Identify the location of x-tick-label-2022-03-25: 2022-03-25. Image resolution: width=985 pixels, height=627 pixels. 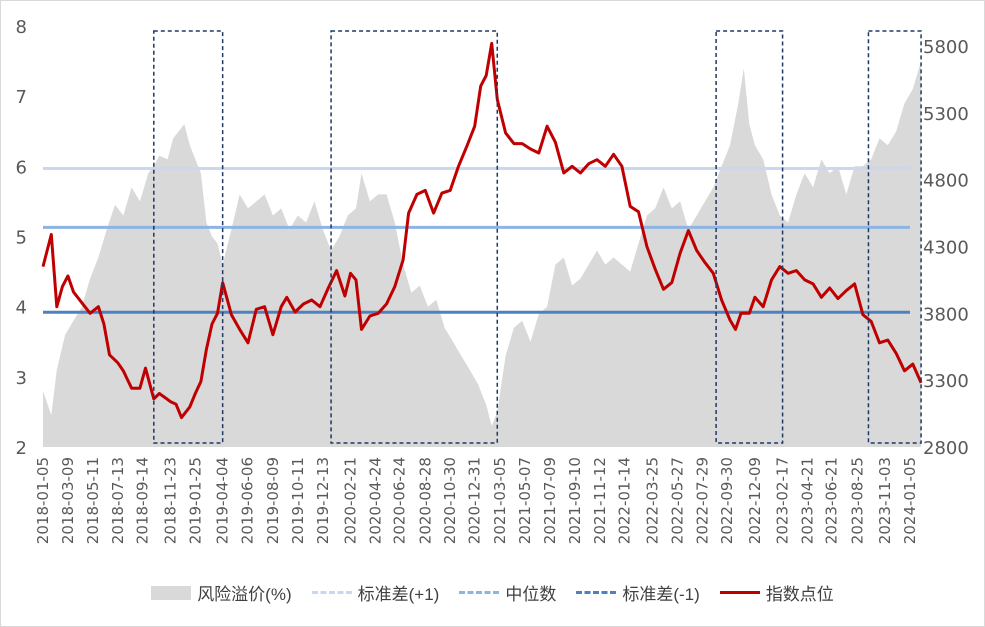
(652, 500).